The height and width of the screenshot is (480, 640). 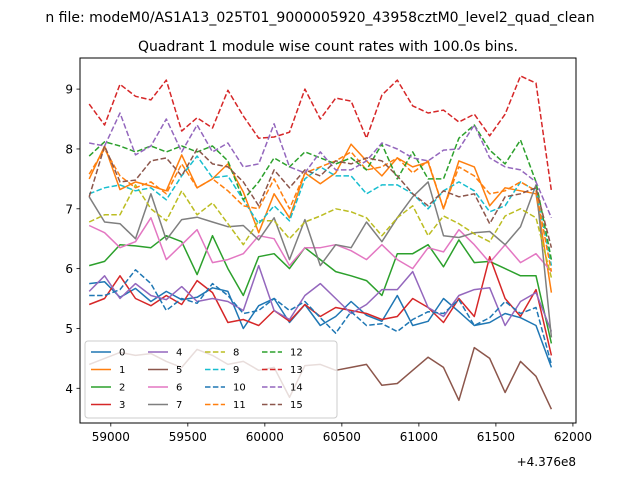 I want to click on y-tick-label: 4, so click(x=69, y=389).